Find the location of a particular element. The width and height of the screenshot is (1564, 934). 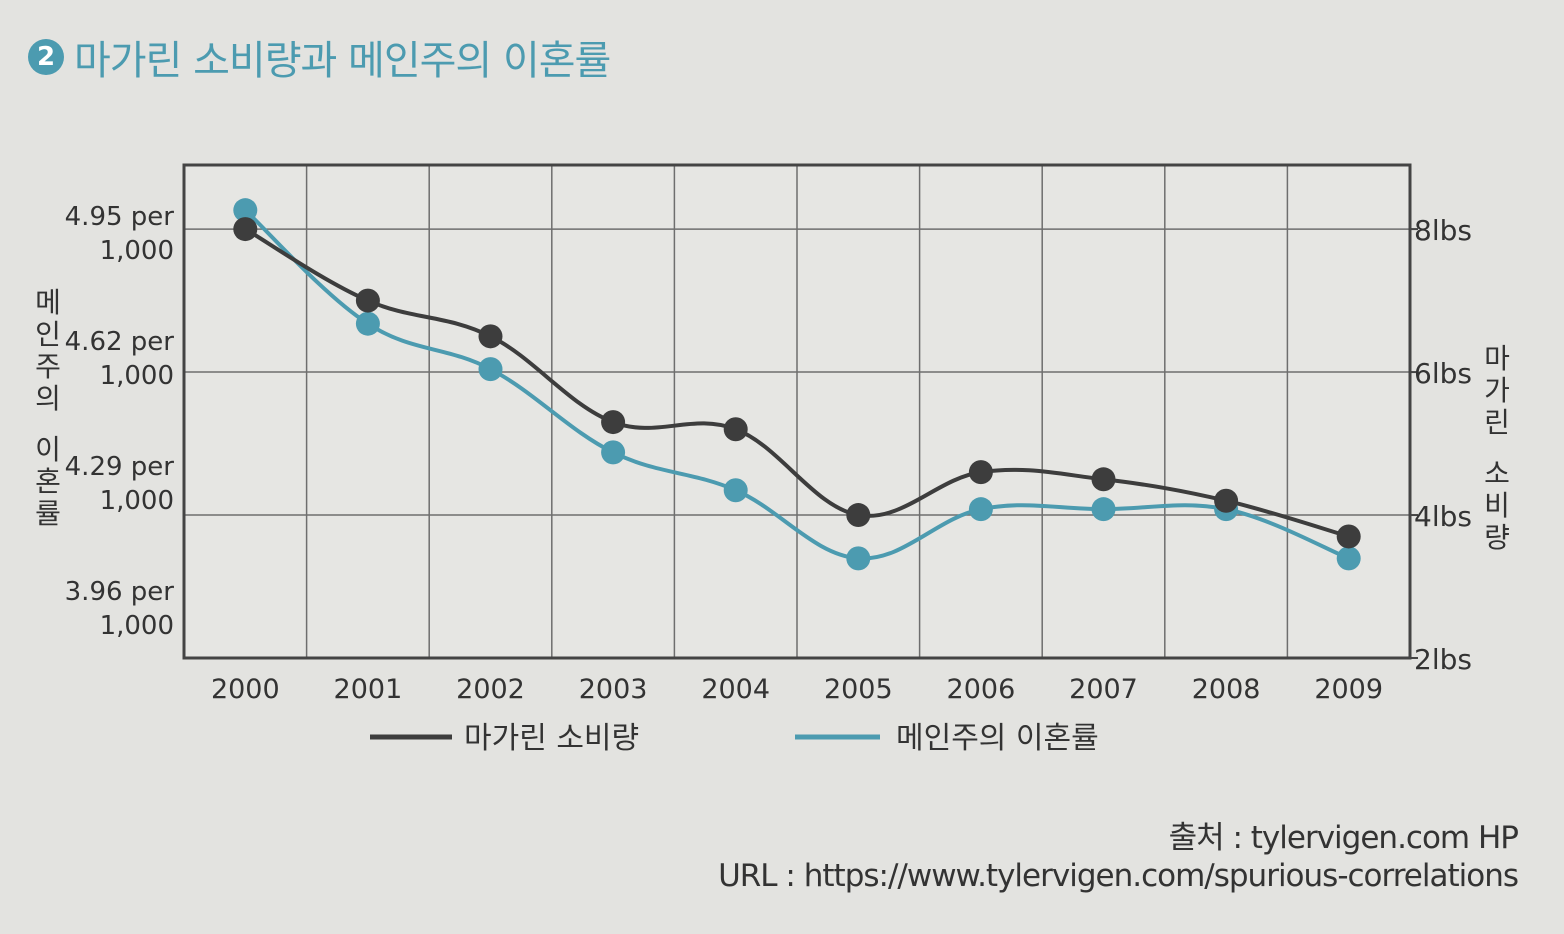

right-axis-title-char: 린 is located at coordinates (1497, 422).